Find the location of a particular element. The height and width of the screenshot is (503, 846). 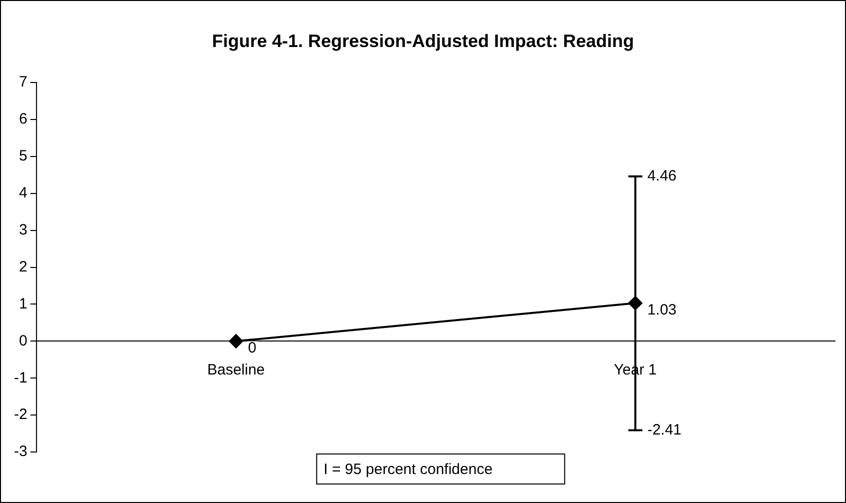

y-tick-label: -2 is located at coordinates (21, 415).